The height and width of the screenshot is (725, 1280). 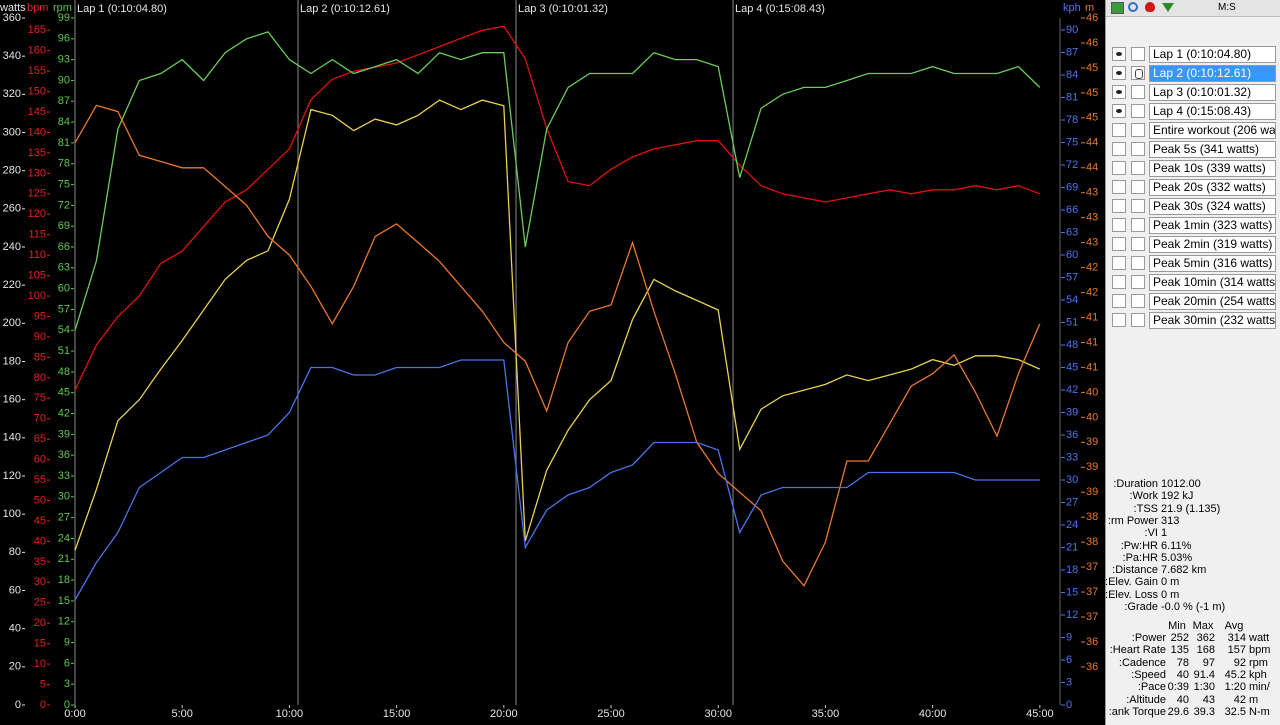 I want to click on item-label: Peak 10min (314 watts), so click(x=1212, y=282).